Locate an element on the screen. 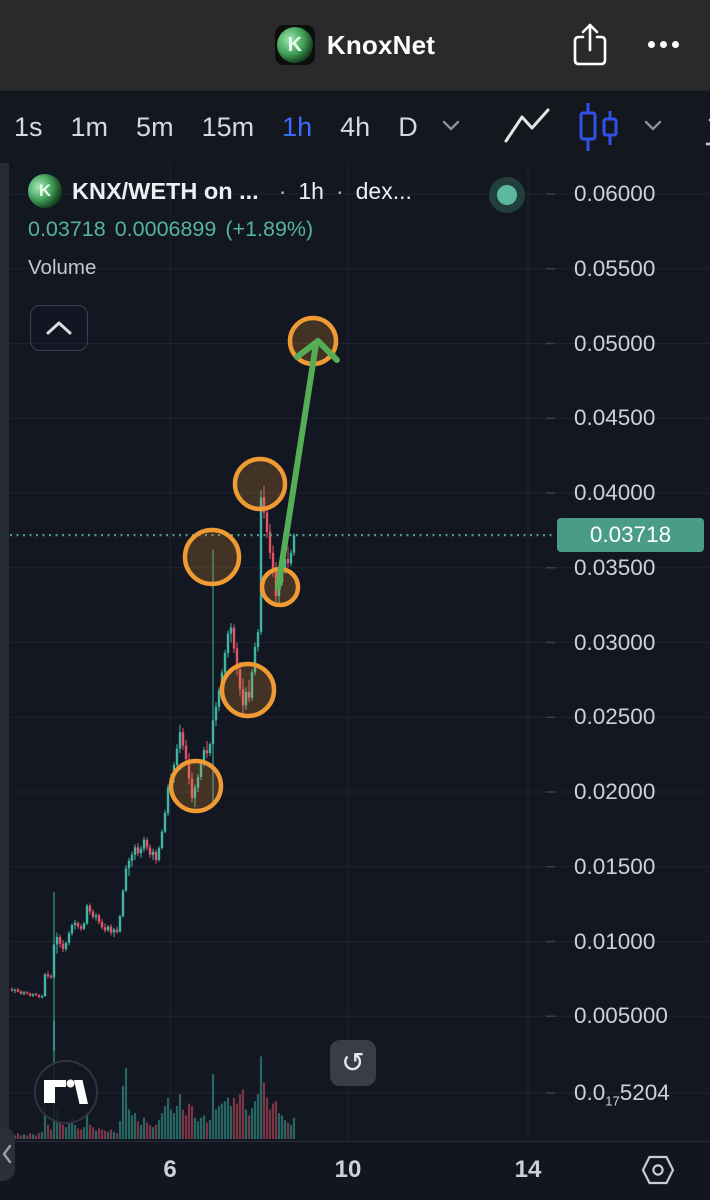 Image resolution: width=710 pixels, height=1200 pixels. timeframe-1s: 1s is located at coordinates (28, 126).